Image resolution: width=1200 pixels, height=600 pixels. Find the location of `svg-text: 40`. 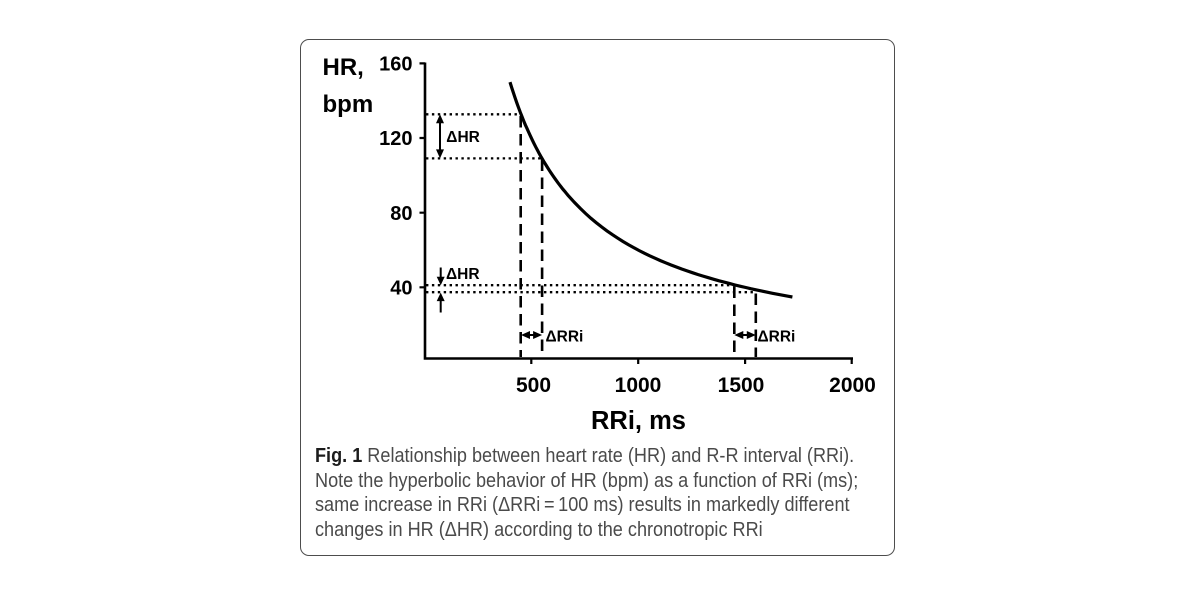

svg-text: 40 is located at coordinates (401, 289).